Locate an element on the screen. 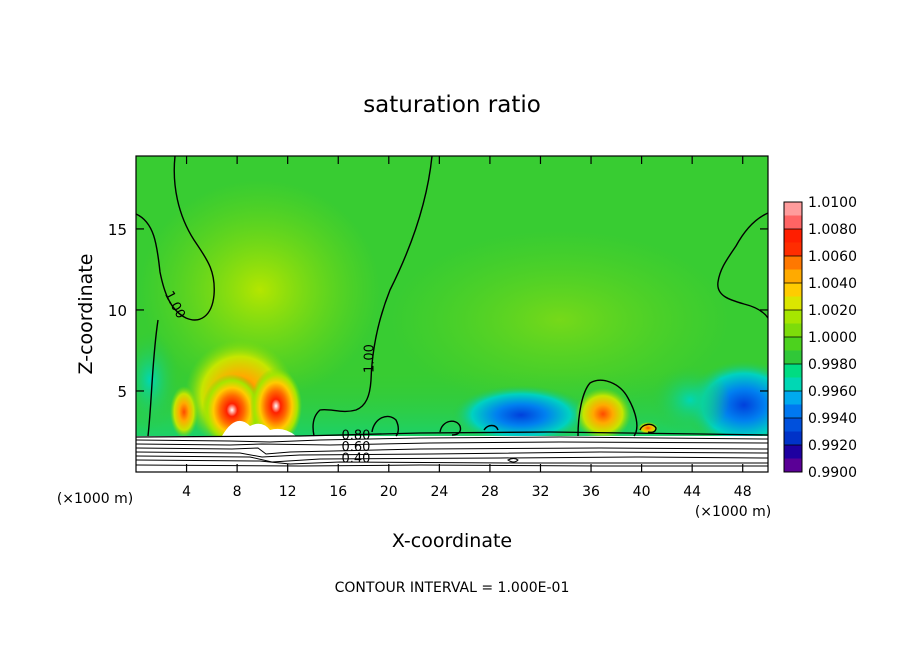 This screenshot has height=654, width=904. field-cyan-right is located at coordinates (690, 400).